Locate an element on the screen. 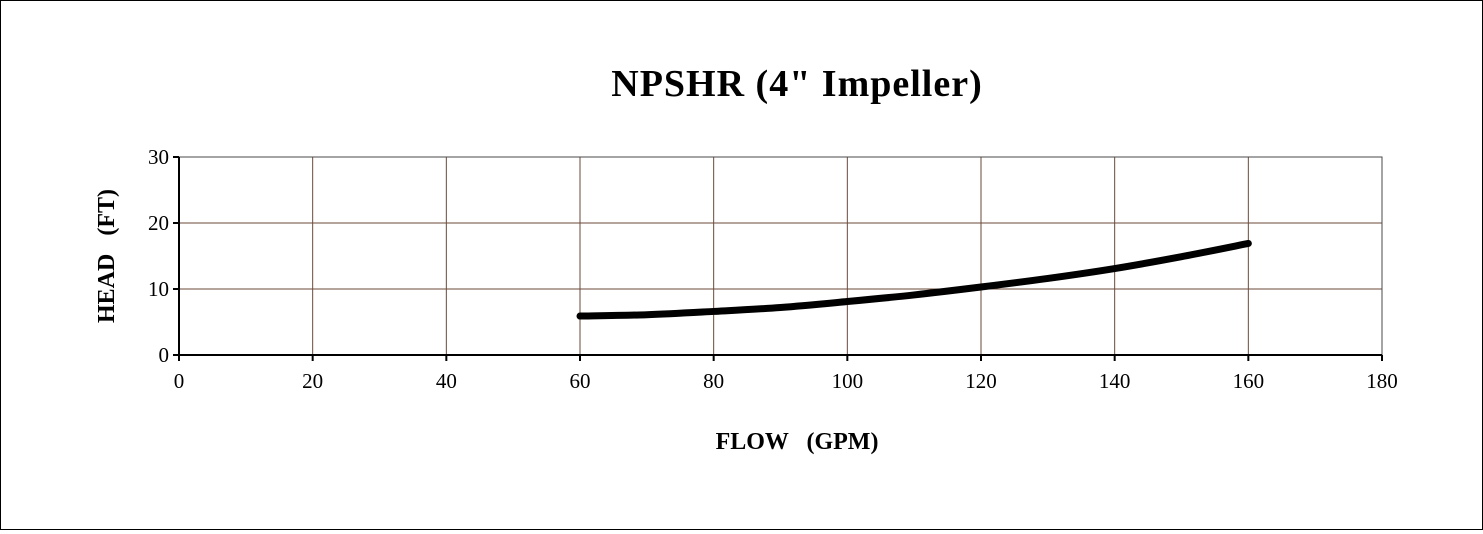 This screenshot has width=1483, height=534. x-tick-label-0: 0 is located at coordinates (179, 381).